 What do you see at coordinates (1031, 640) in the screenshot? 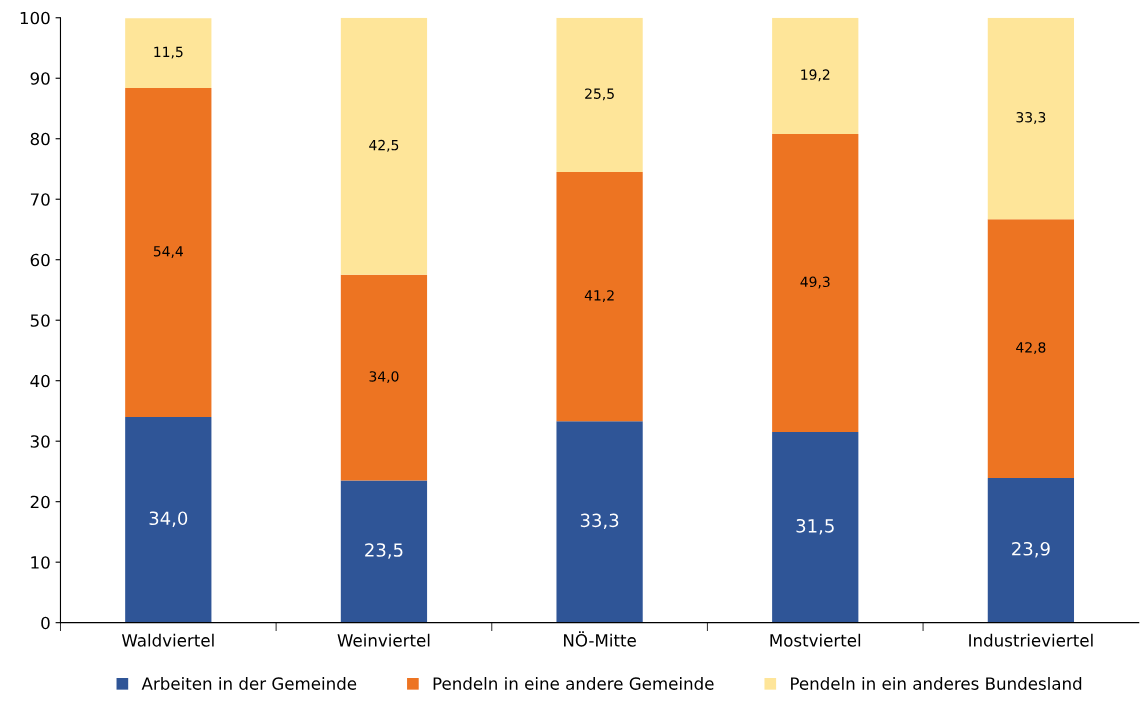
I see `x-tick-label: Industrieviertel` at bounding box center [1031, 640].